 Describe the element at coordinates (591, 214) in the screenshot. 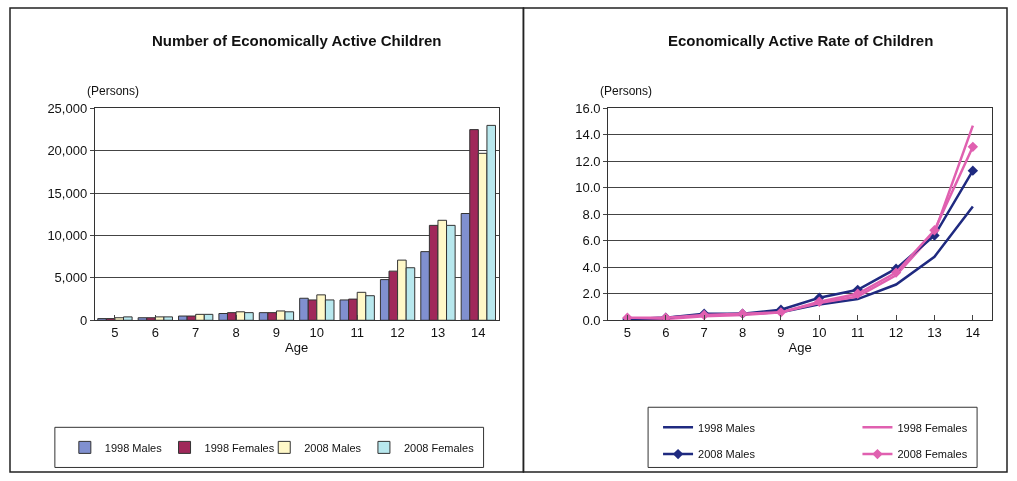

I see `y-tick-label: 8.0` at that location.